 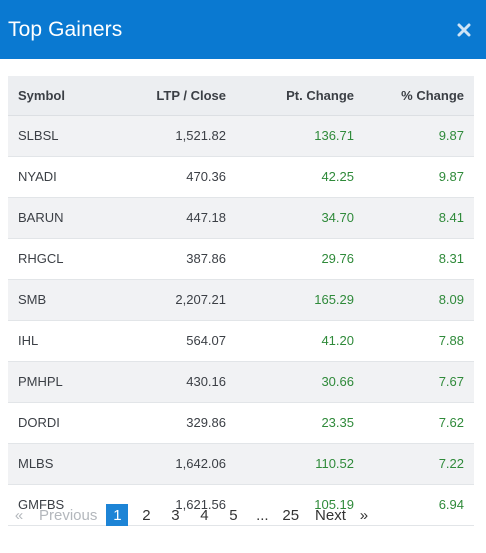 I want to click on cell-pct-change: 7.22, so click(x=415, y=464).